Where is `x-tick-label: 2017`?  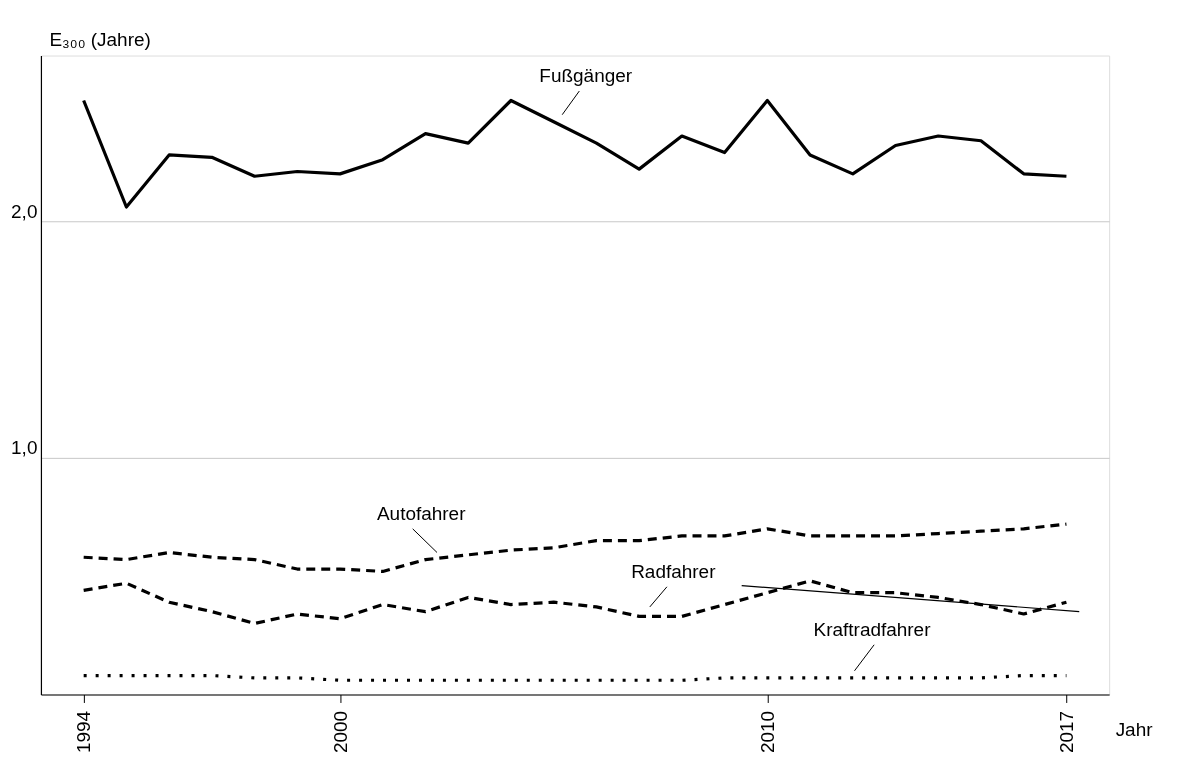
x-tick-label: 2017 is located at coordinates (1066, 732).